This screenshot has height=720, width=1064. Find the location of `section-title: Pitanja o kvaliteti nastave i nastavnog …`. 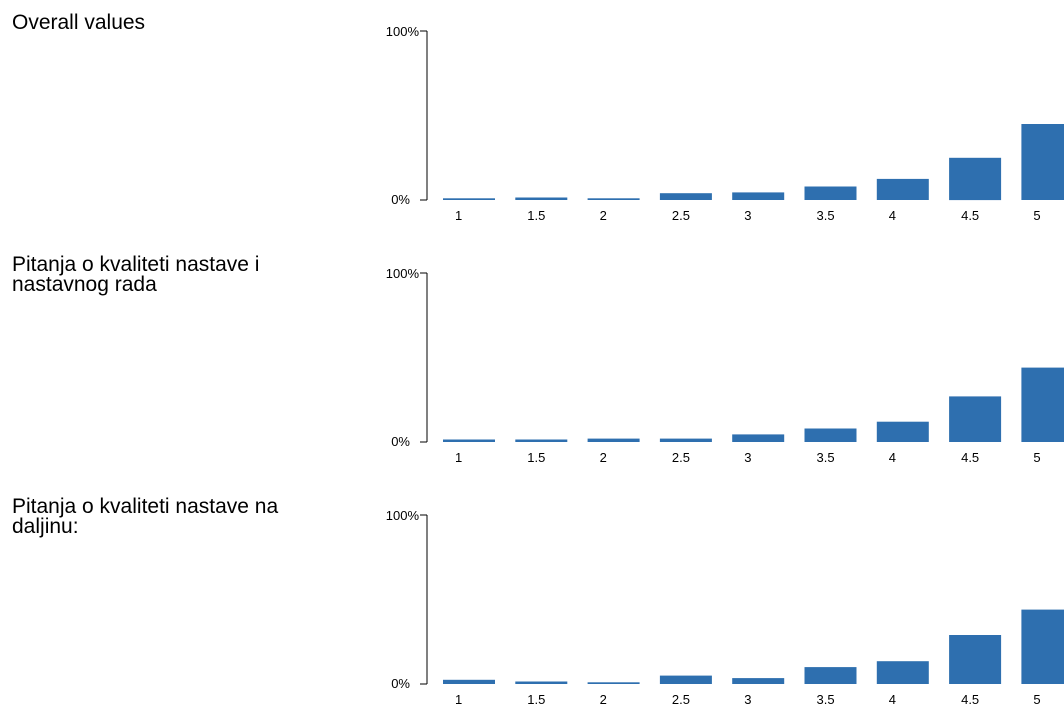

section-title: Pitanja o kvaliteti nastave i nastavnog … is located at coordinates (136, 274).